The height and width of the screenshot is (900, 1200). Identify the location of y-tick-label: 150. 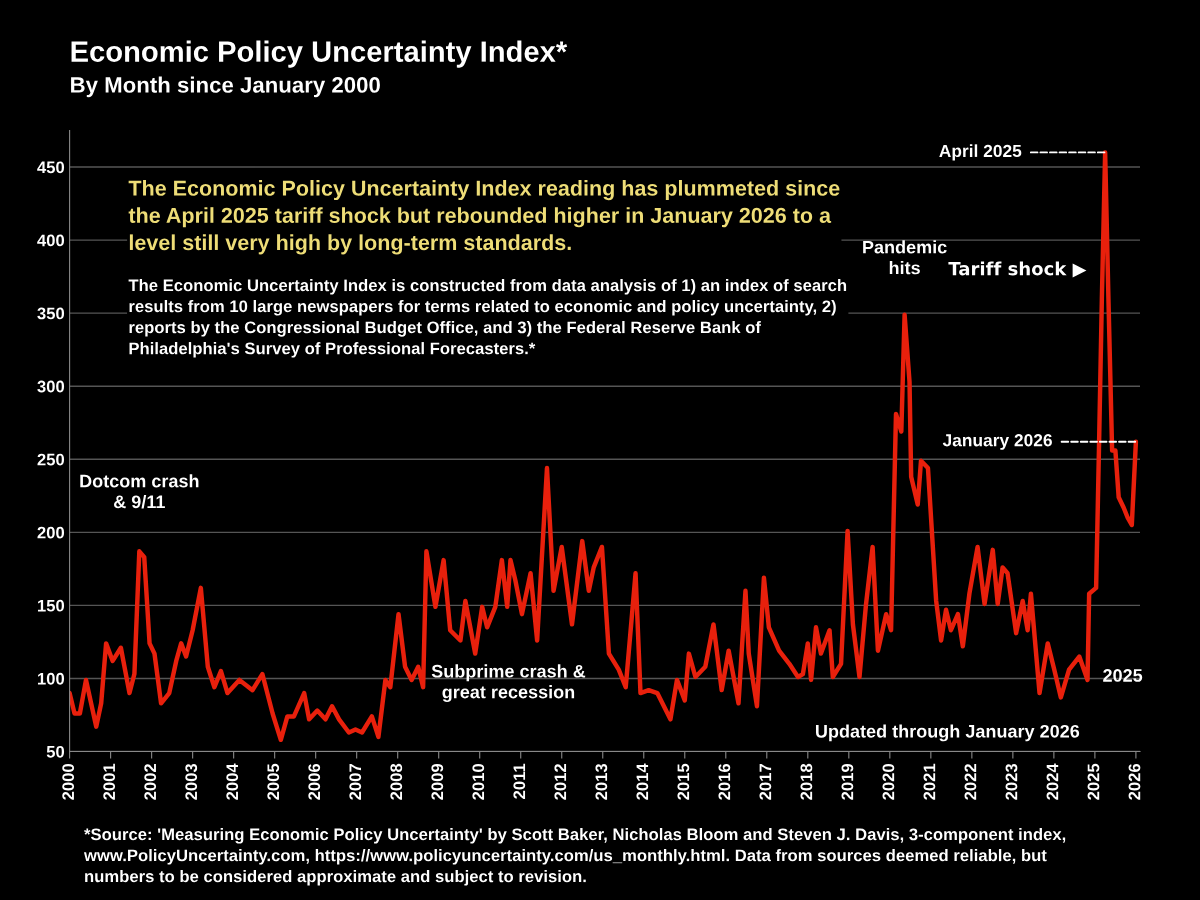
(51, 605).